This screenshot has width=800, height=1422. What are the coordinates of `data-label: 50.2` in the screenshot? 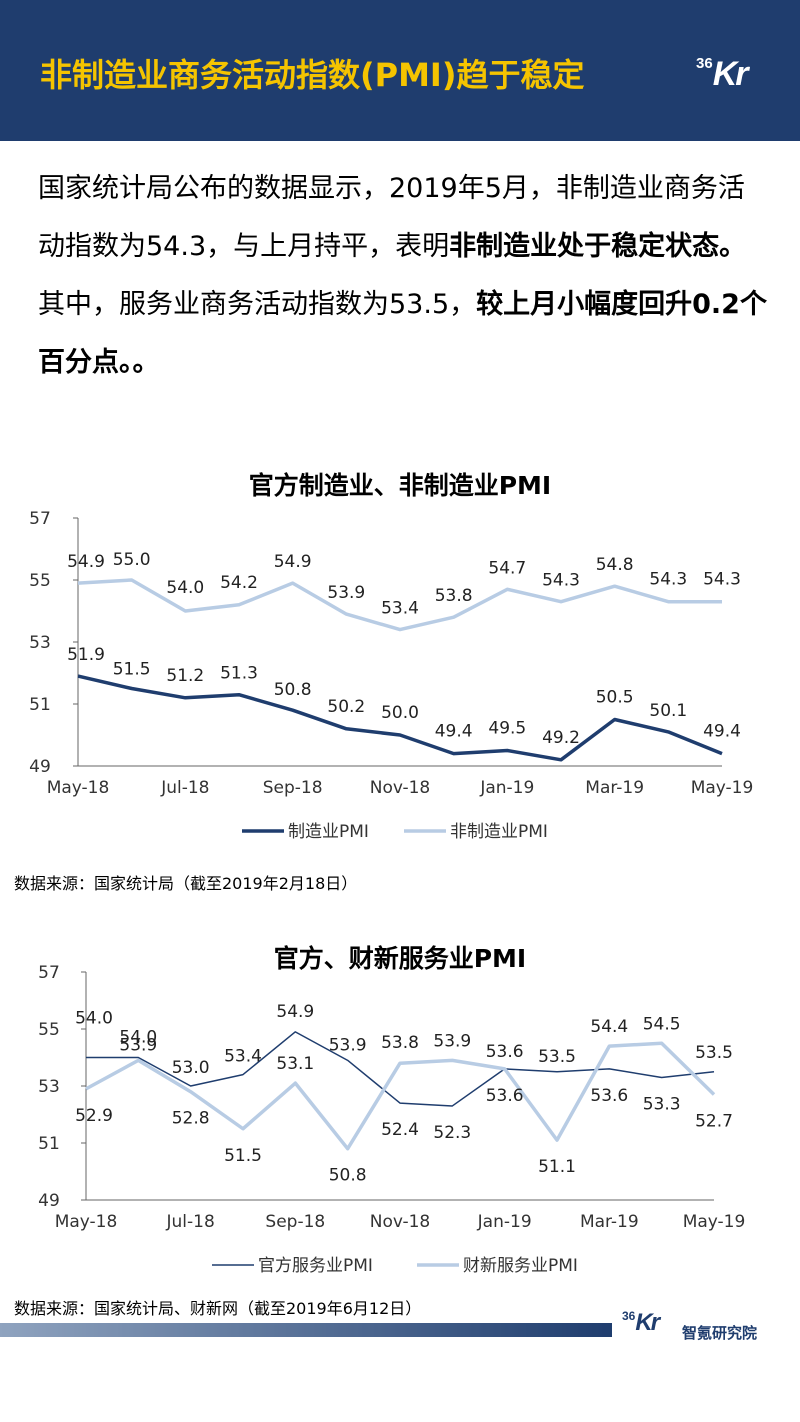 It's located at (346, 707).